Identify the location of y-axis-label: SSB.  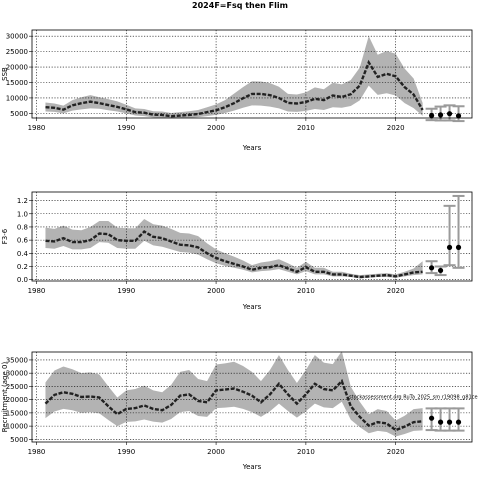
(5, 74).